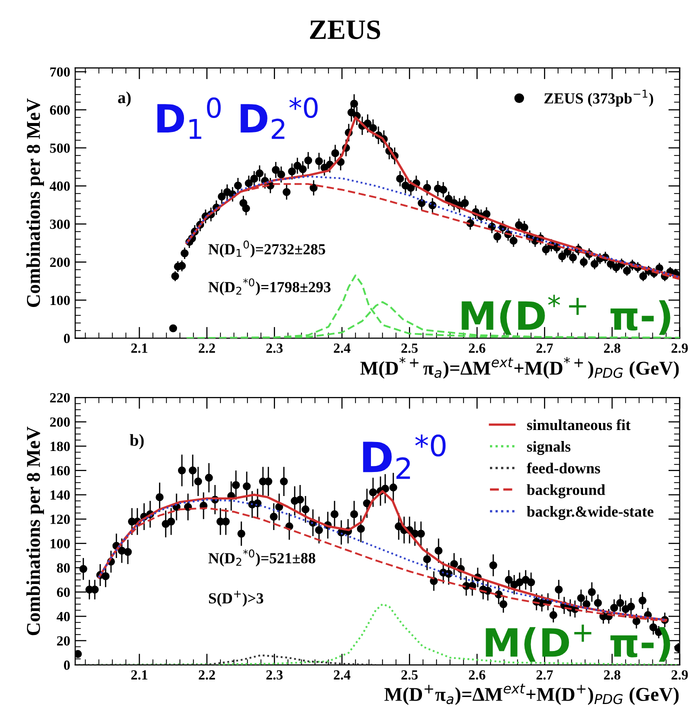  Describe the element at coordinates (563, 468) in the screenshot. I see `legend-label: feed-downs` at that location.